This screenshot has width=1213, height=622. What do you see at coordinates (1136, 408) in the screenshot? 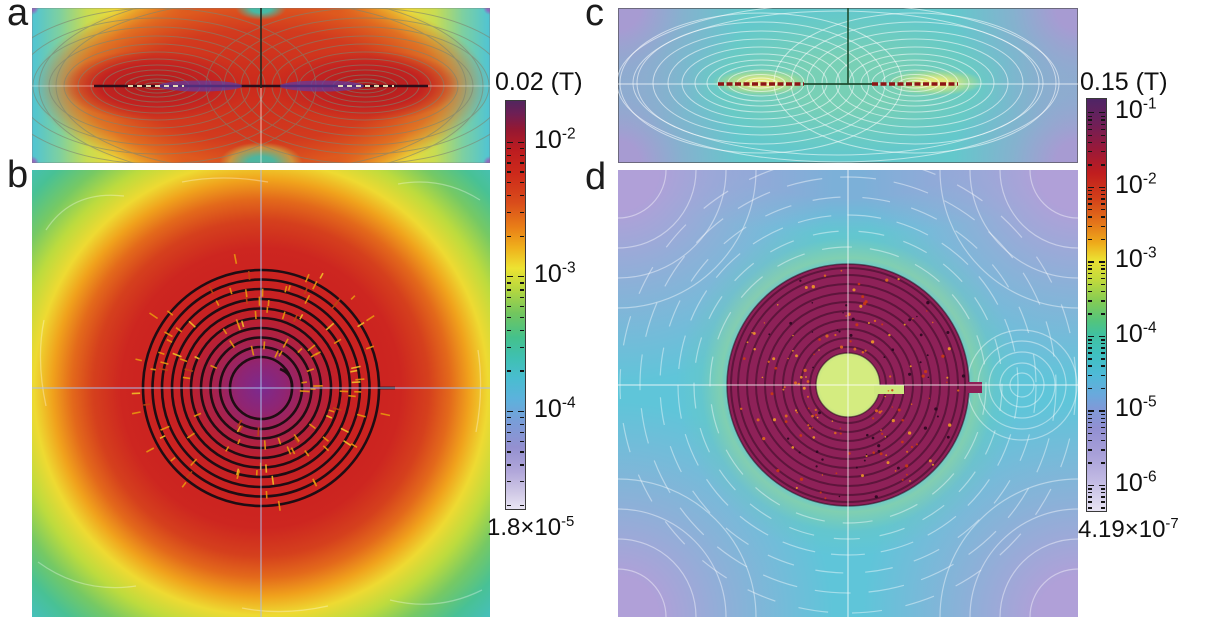
I see `colorbar-tick-label: 10⁻⁵` at bounding box center [1136, 408].